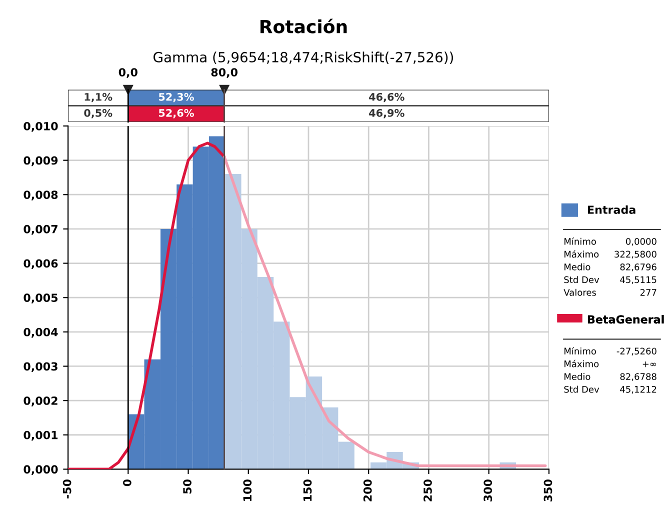 This screenshot has width=667, height=510. What do you see at coordinates (41, 229) in the screenshot?
I see `y-tick-label: 0,007` at bounding box center [41, 229].